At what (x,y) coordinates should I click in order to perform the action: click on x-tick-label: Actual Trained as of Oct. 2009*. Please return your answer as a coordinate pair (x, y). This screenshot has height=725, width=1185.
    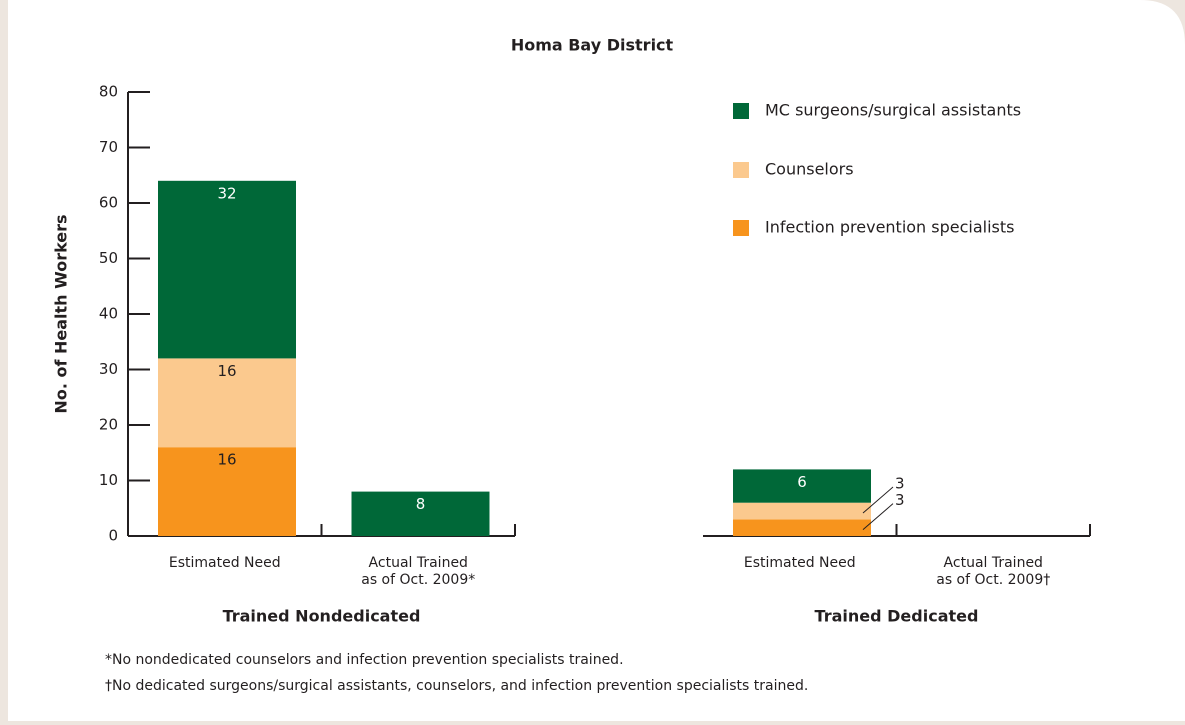
    Looking at the image, I should click on (418, 571).